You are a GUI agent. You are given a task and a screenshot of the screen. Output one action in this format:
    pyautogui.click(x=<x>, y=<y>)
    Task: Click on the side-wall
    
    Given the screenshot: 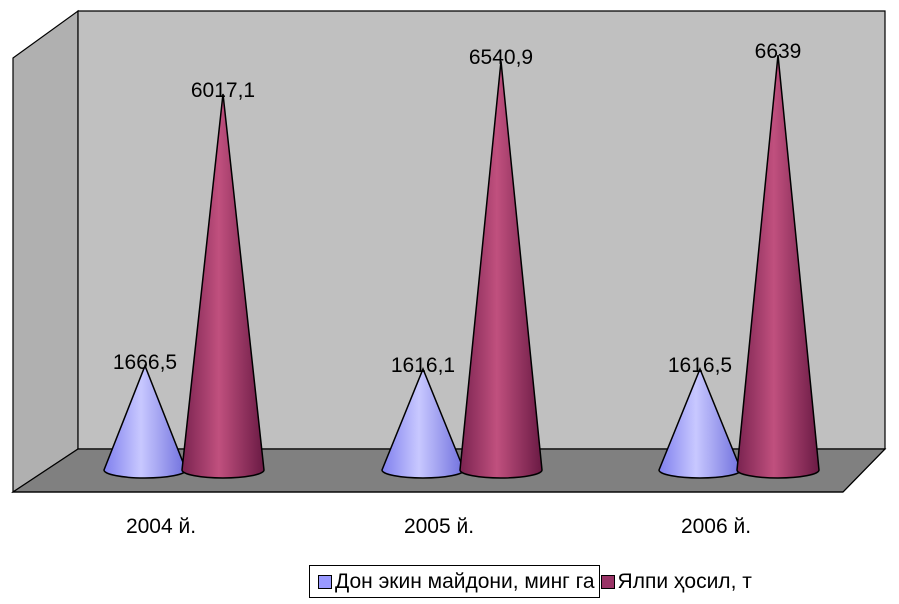 What is the action you would take?
    pyautogui.click(x=45, y=251)
    